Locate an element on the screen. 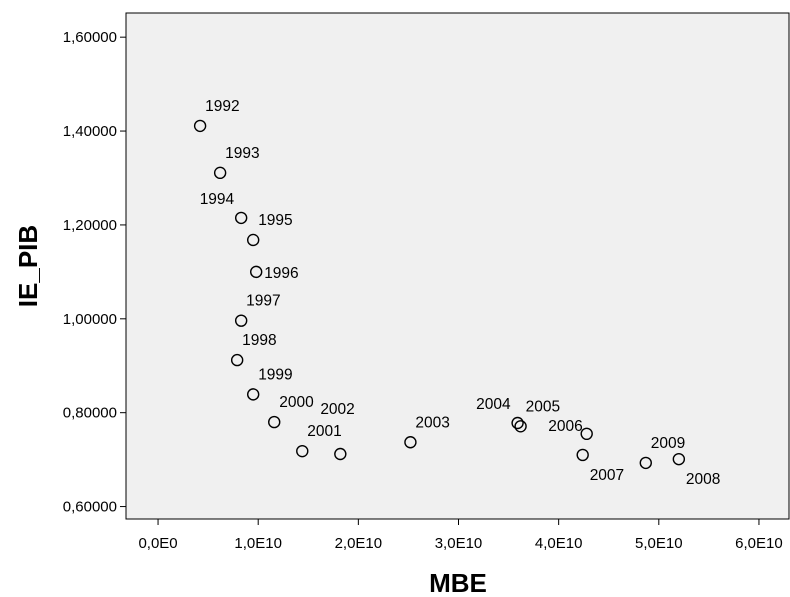 Image resolution: width=790 pixels, height=597 pixels. data-point-label: 2003 is located at coordinates (432, 422).